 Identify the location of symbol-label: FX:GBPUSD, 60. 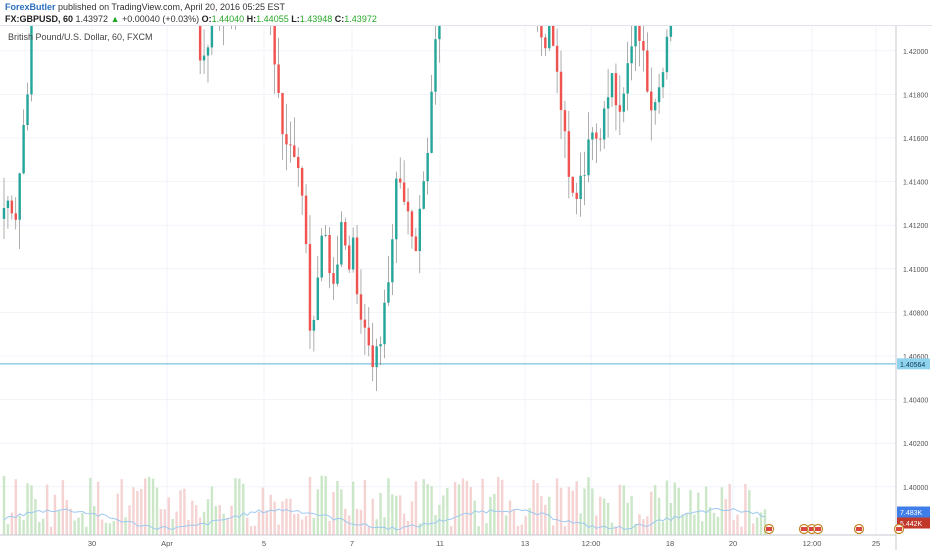
(39, 19).